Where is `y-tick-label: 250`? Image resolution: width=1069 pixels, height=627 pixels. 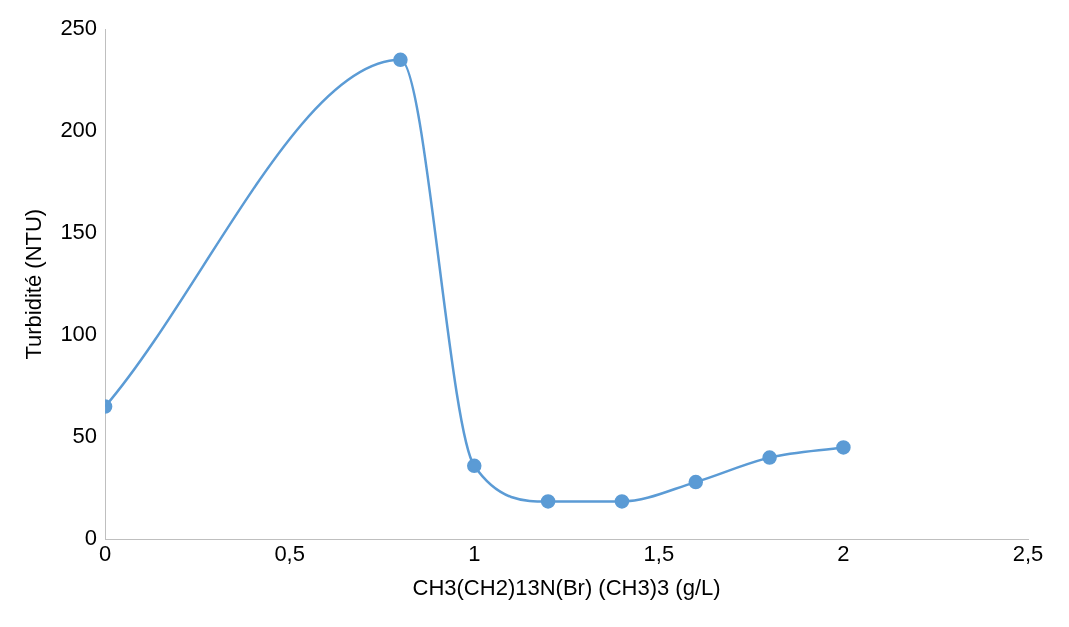
y-tick-label: 250 is located at coordinates (79, 28).